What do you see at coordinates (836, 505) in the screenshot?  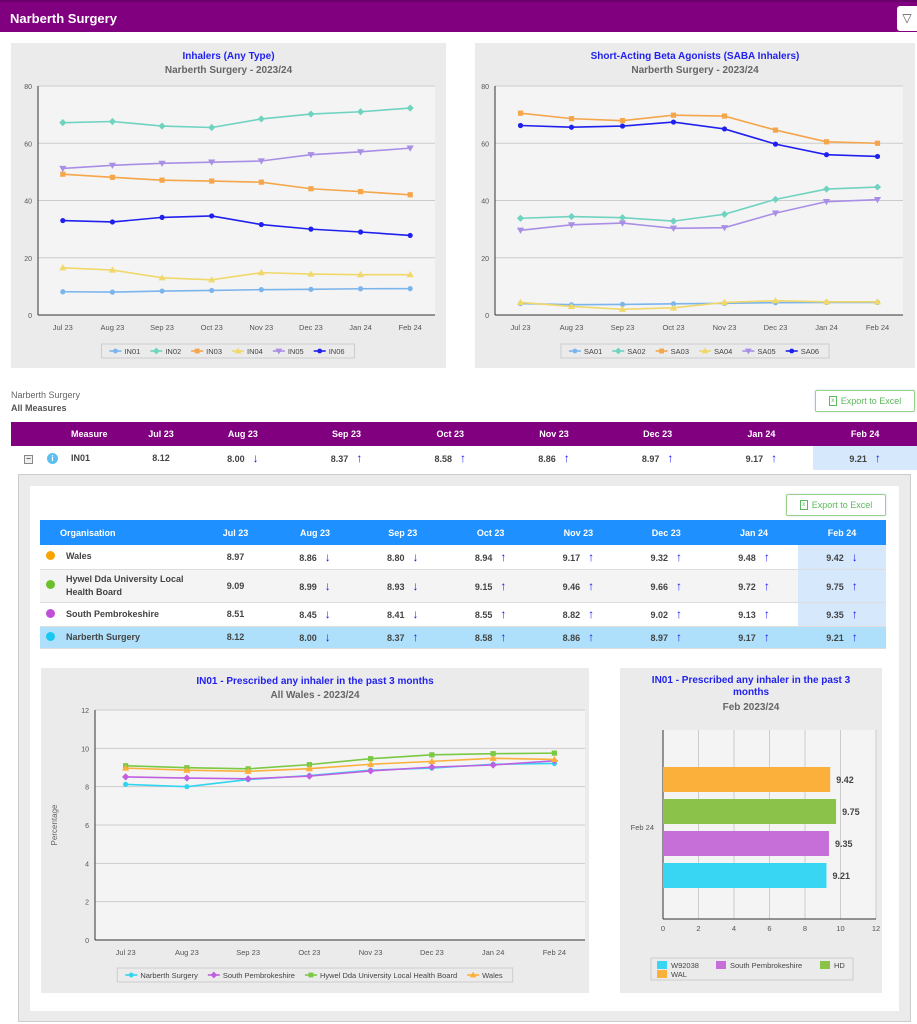 I see `export-excel-button-detail: x Export to Excel` at bounding box center [836, 505].